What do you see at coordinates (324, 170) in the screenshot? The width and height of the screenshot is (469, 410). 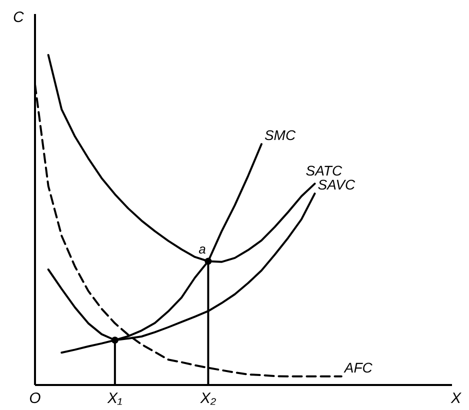 I see `series-label: SATC` at bounding box center [324, 170].